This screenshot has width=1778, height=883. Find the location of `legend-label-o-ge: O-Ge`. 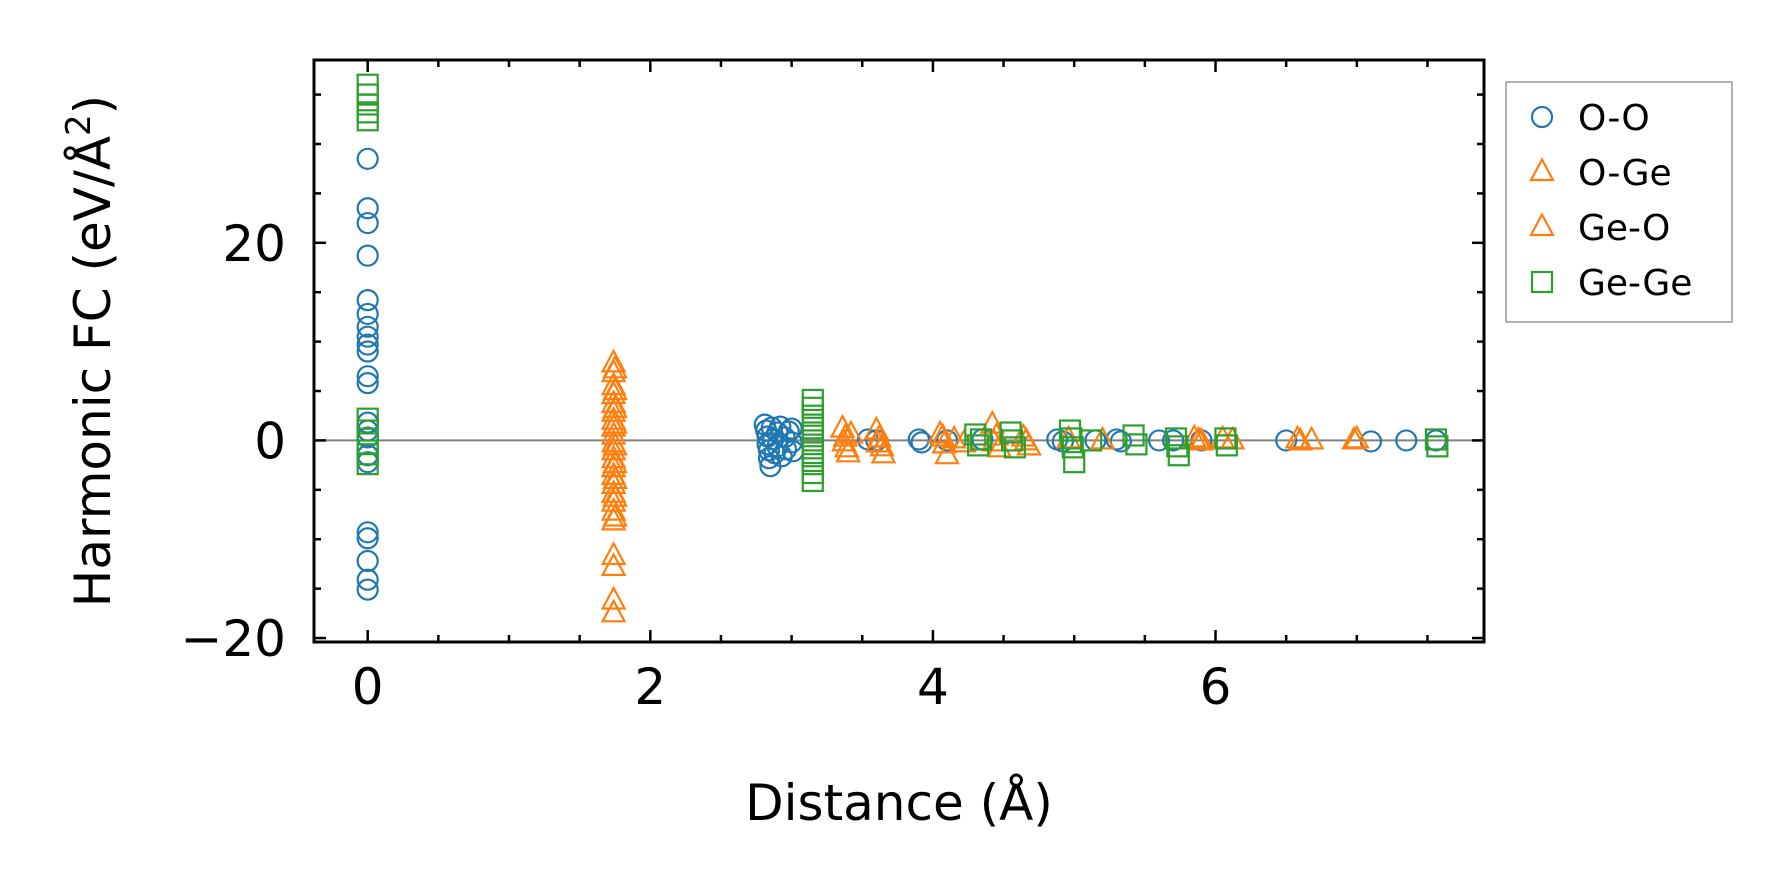

legend-label-o-ge: O-Ge is located at coordinates (1625, 173).